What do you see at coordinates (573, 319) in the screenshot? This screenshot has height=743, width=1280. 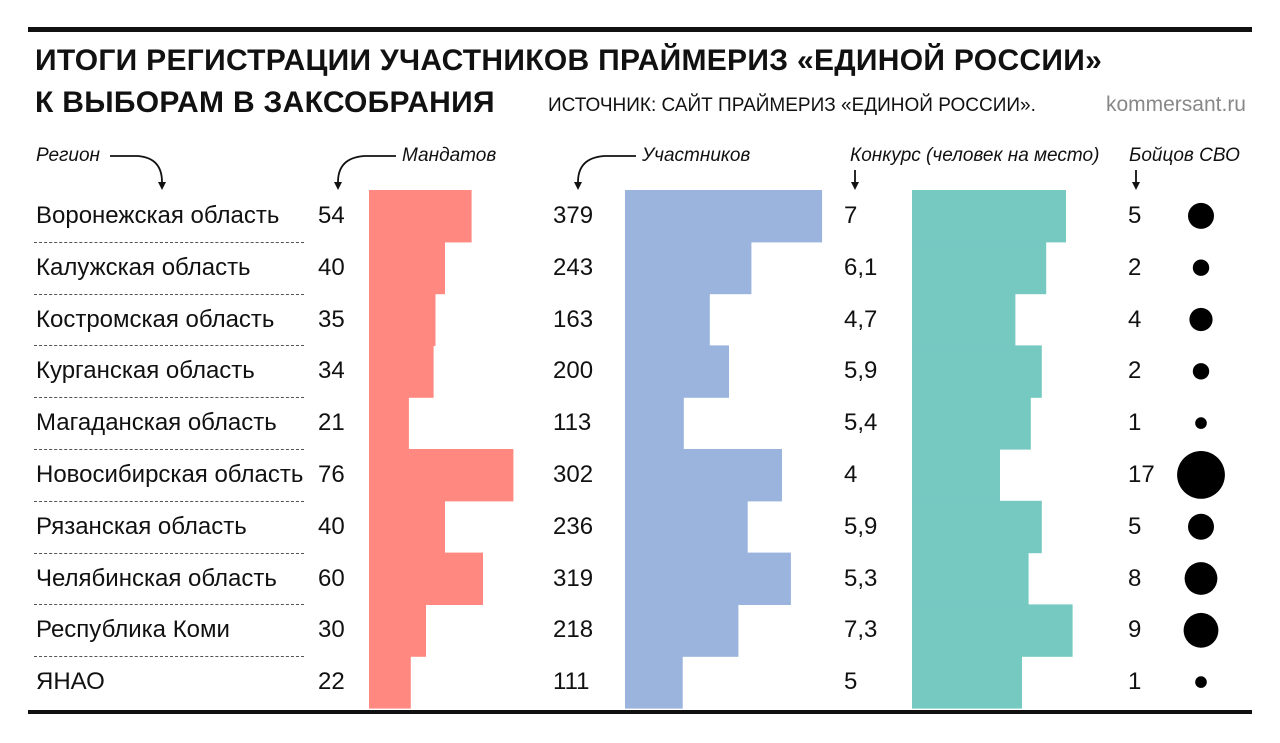 I see `participants-value: 163` at bounding box center [573, 319].